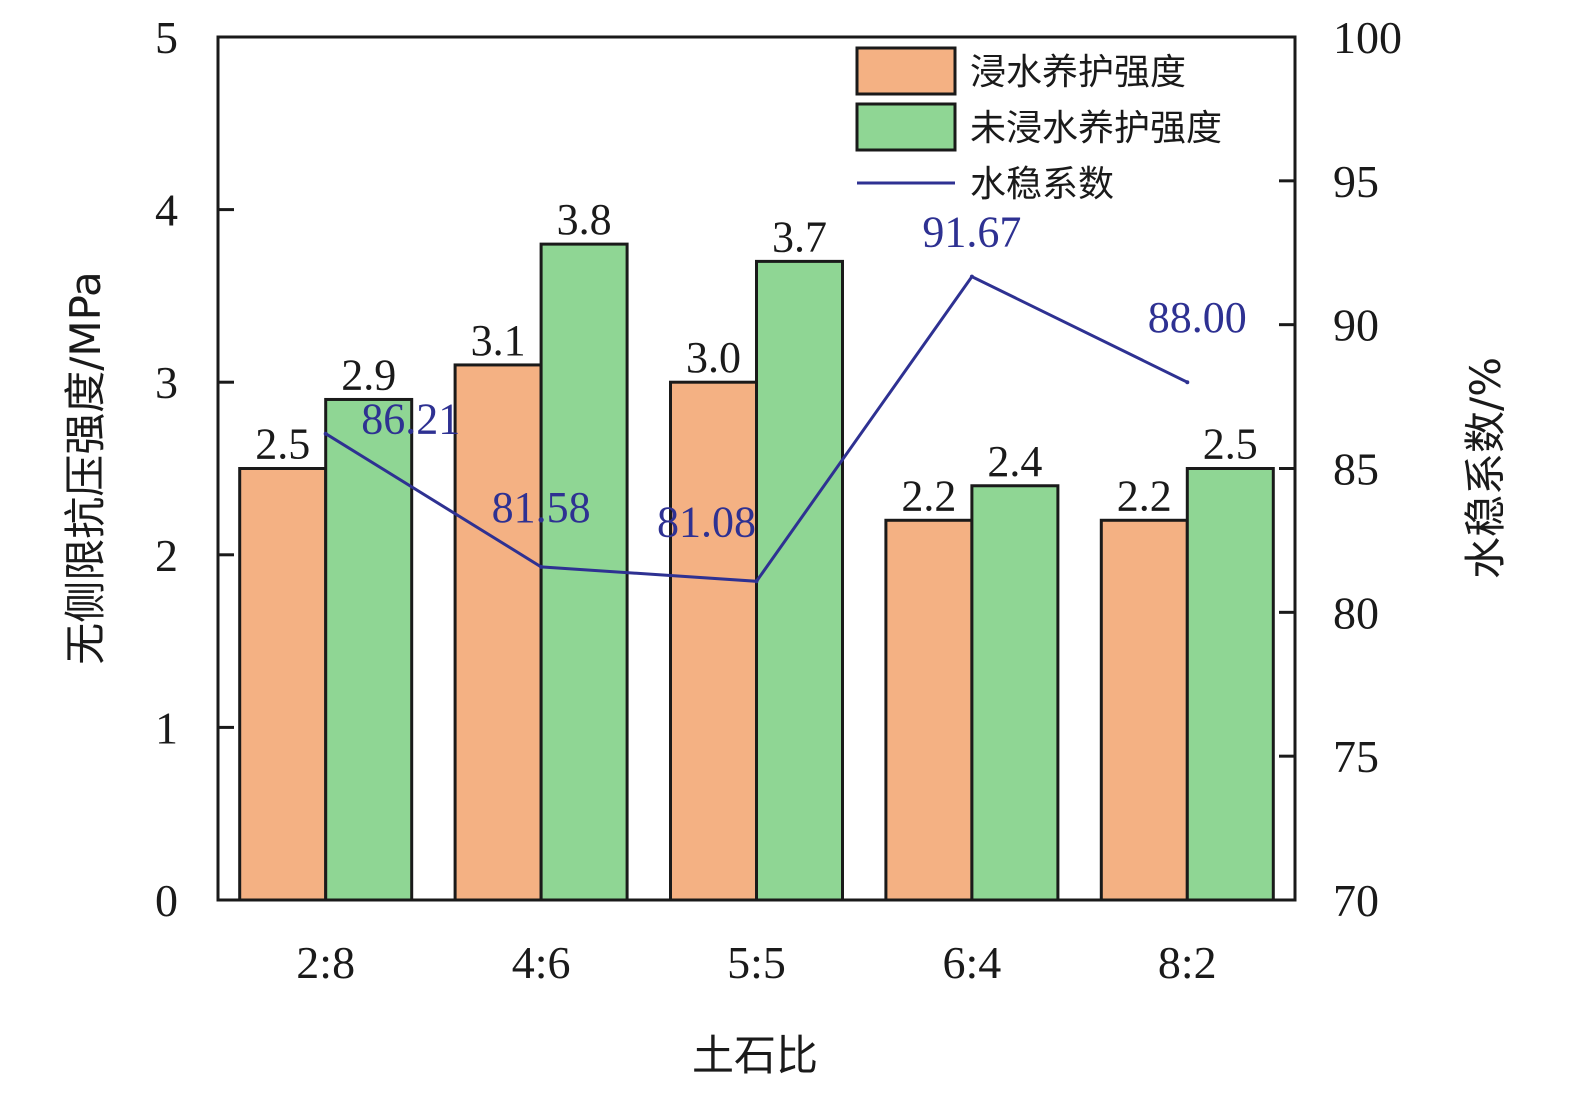 Image resolution: width=1575 pixels, height=1093 pixels. What do you see at coordinates (1356, 756) in the screenshot?
I see `y2-tick-label-1: 75` at bounding box center [1356, 756].